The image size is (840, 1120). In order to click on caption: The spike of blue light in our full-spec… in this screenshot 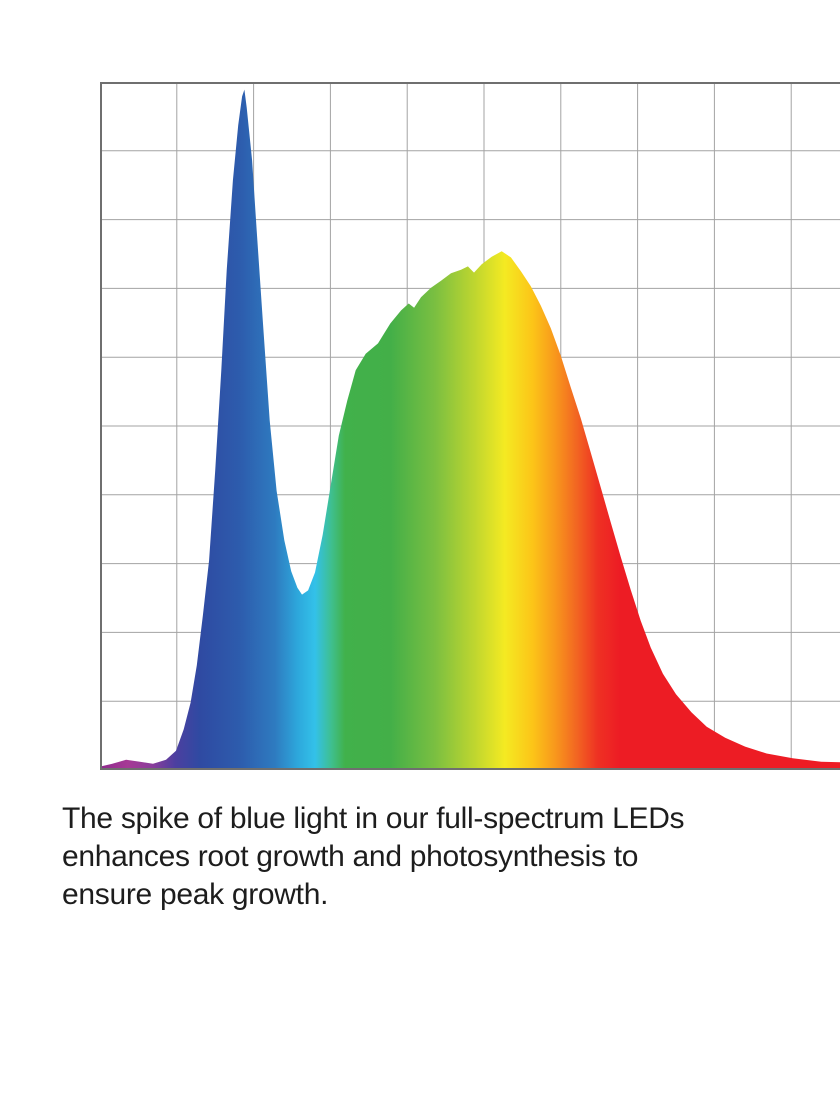, I will do `click(432, 857)`.